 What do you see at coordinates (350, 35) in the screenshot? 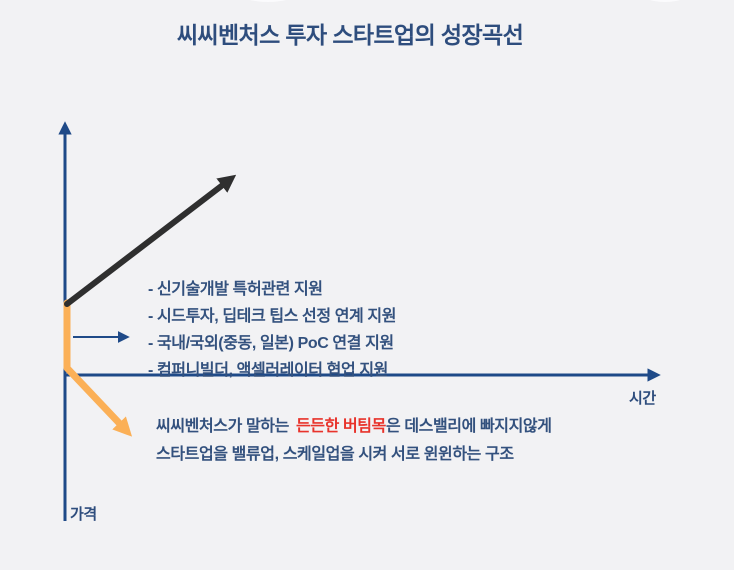
I see `page-title: 씨씨벤처스 투자 스타트업의 성장곡선` at bounding box center [350, 35].